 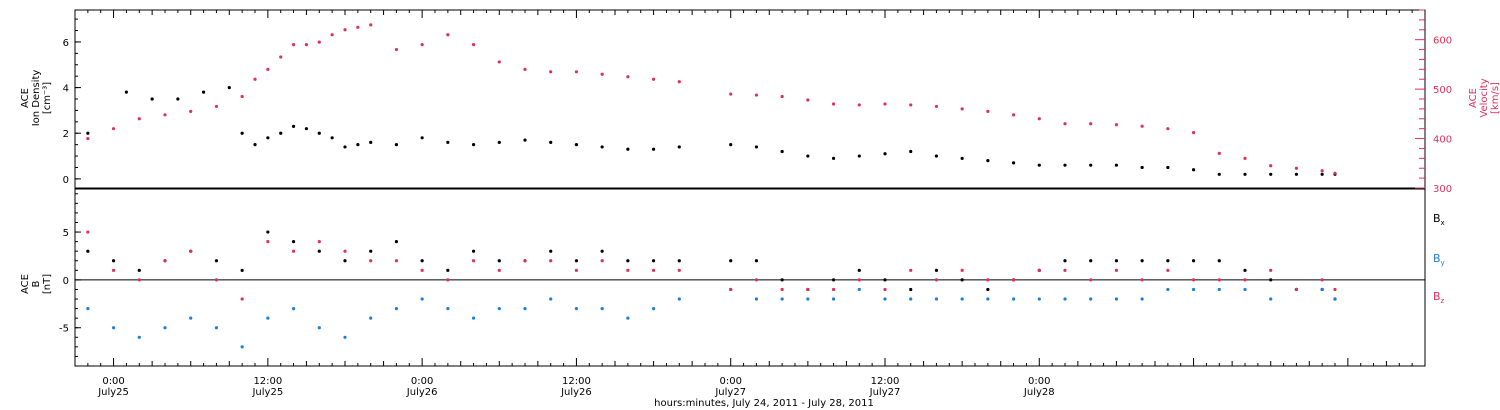 I want to click on bfield-tick-label: 0, so click(x=66, y=281).